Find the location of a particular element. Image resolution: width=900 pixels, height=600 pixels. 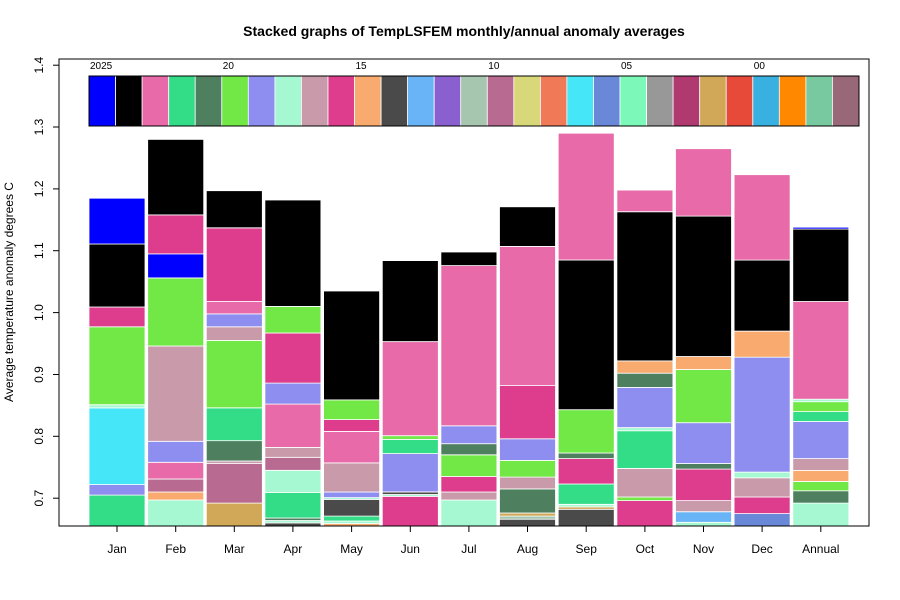

legend-layer: 2025 20 15 10 05 00 is located at coordinates (474, 94).